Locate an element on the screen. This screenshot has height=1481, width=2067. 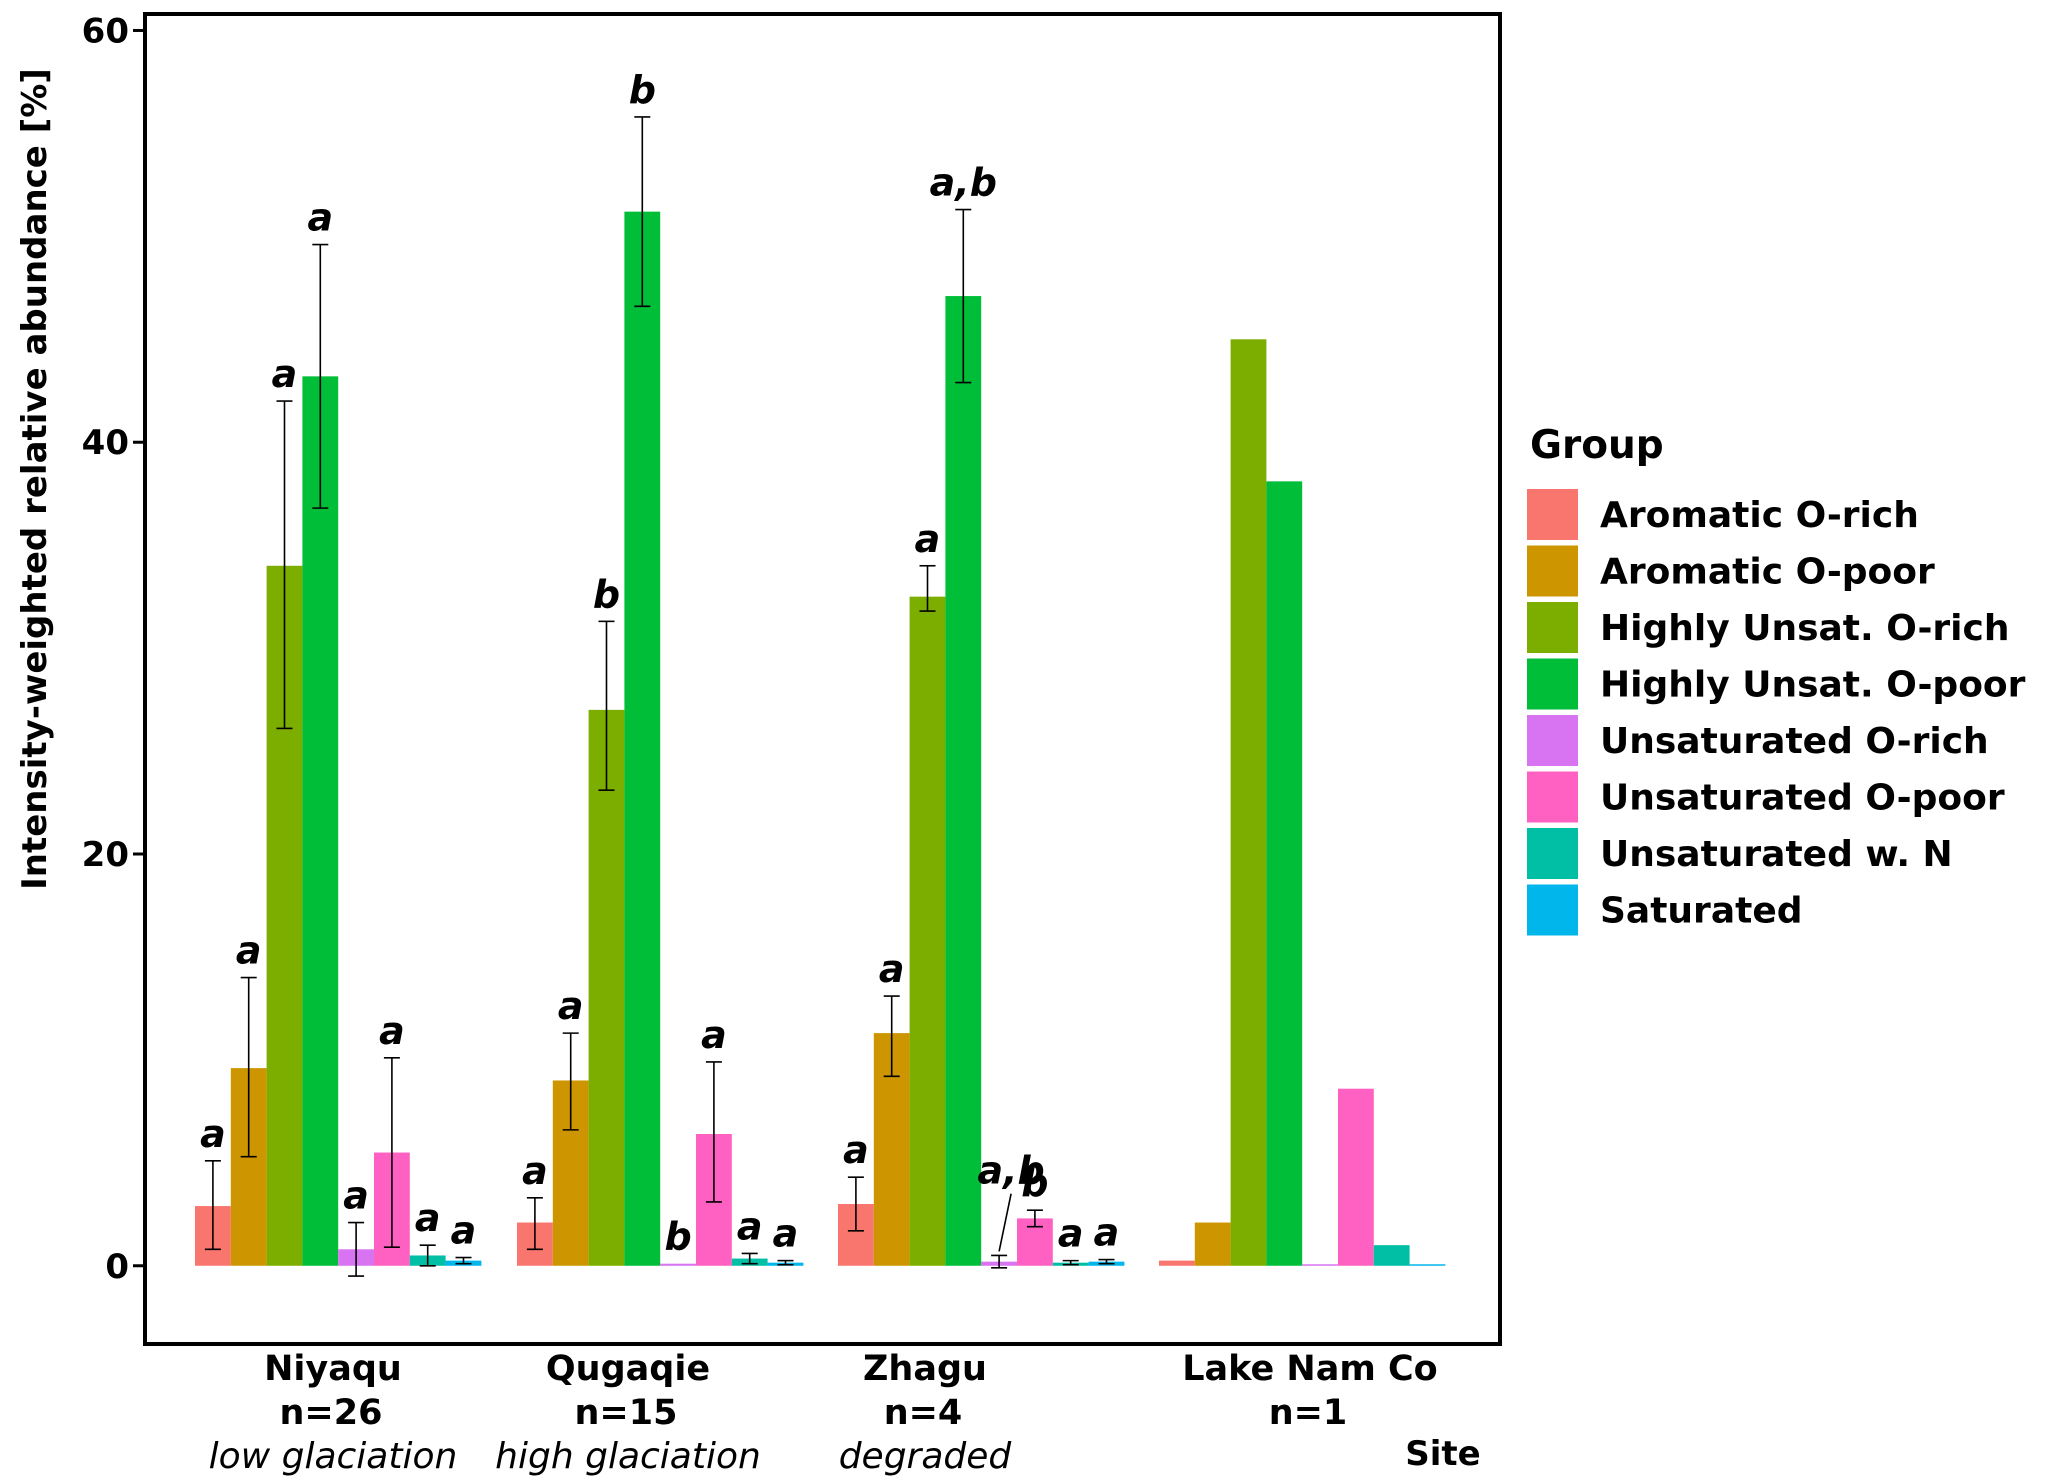
bar-unsaturated-o-rich-qugaqie is located at coordinates (678, 1264).